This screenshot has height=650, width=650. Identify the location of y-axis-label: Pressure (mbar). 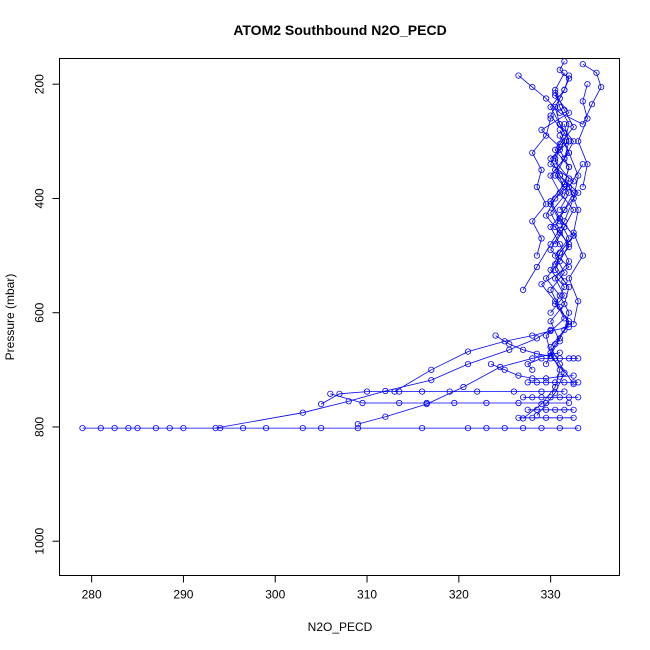
(10, 317).